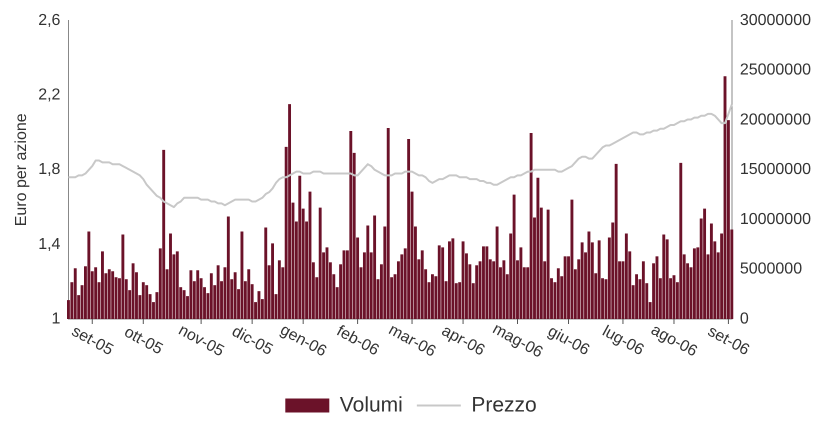 Image resolution: width=832 pixels, height=434 pixels. What do you see at coordinates (21, 169) in the screenshot?
I see `y-axis-title: Euro per azione` at bounding box center [21, 169].